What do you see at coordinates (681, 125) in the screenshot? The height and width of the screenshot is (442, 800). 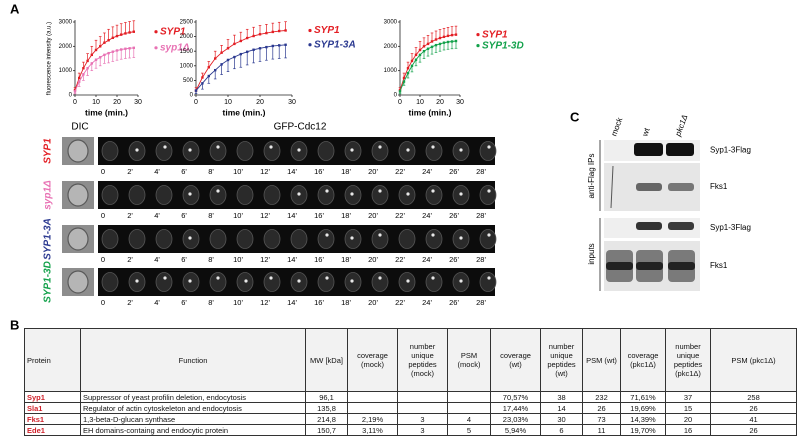 I see `lane-label: pkc1Δ` at bounding box center [681, 125].